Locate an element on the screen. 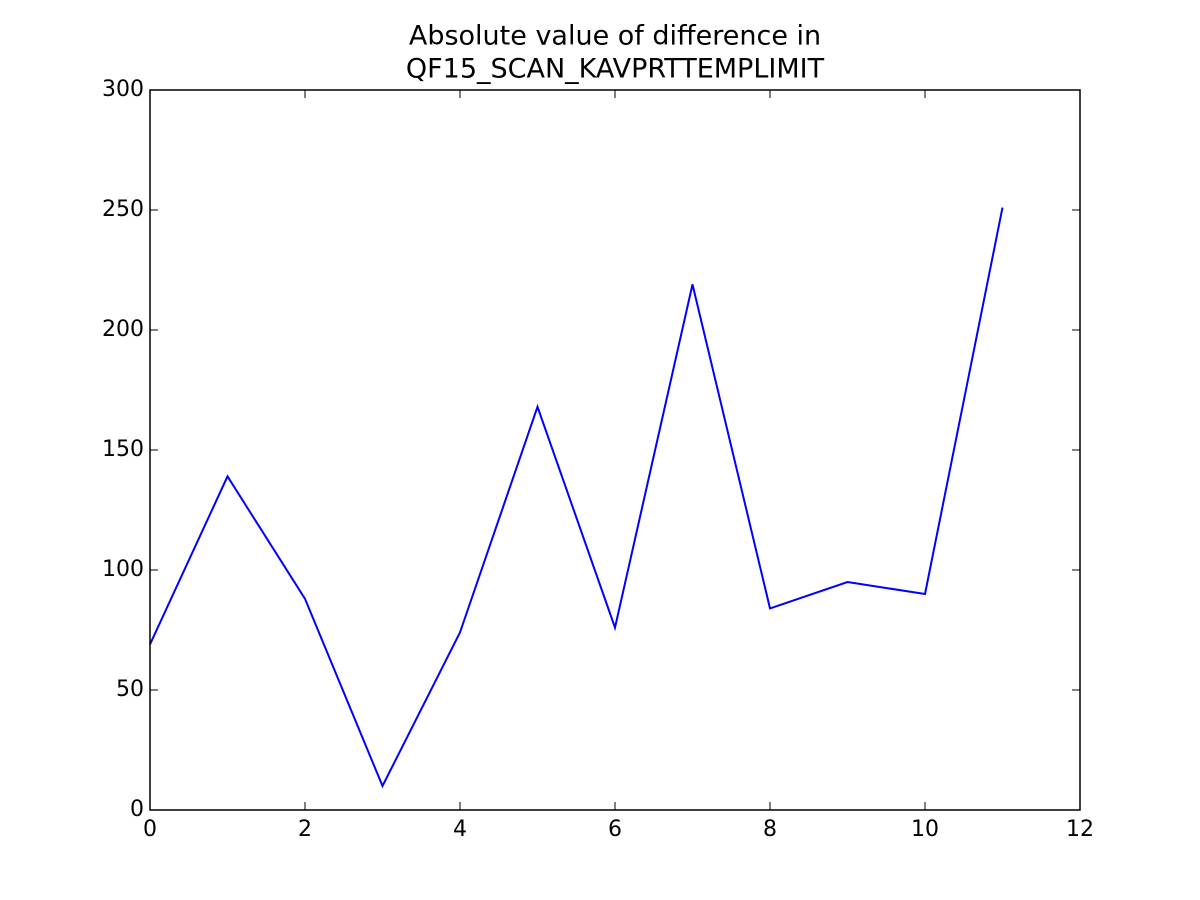  x-tick-label: 12 is located at coordinates (1080, 829).